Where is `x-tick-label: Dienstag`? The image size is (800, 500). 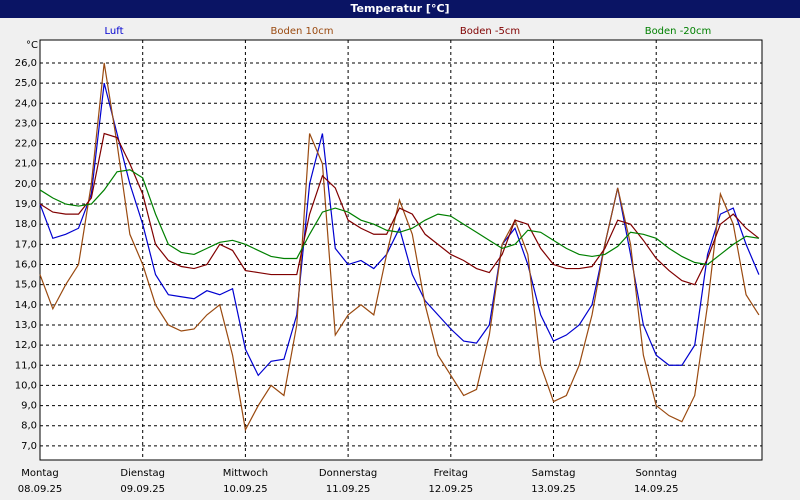 x-tick-label: Dienstag is located at coordinates (142, 473).